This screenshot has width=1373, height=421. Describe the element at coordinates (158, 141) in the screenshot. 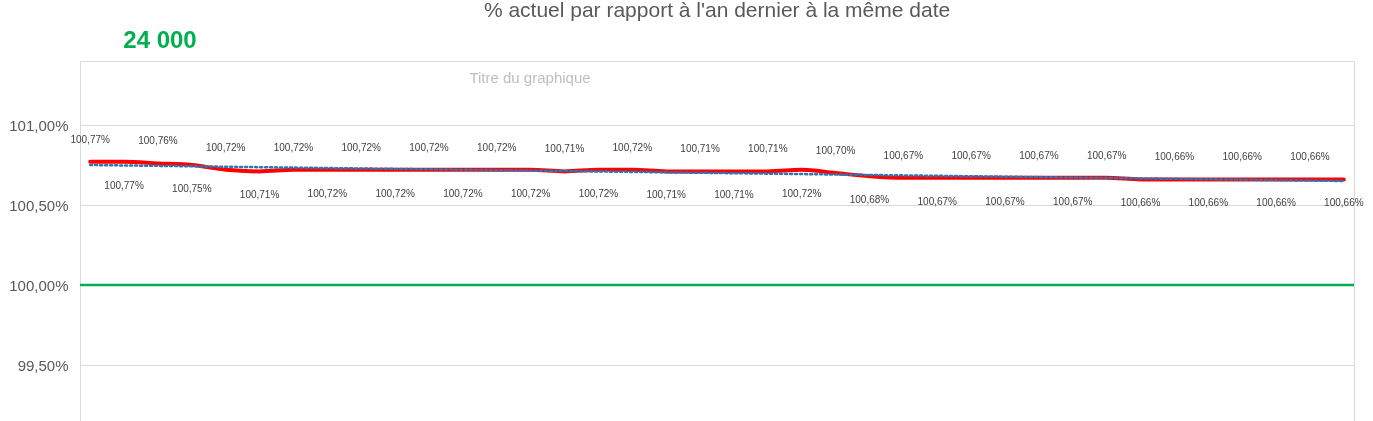

I see `data-label: 100,76%` at that location.